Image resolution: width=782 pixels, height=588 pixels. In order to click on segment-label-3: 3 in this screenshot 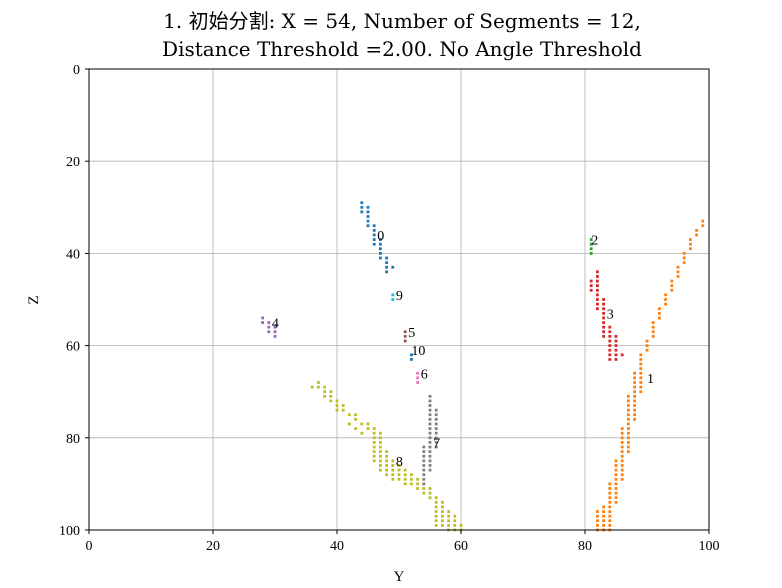, I will do `click(610, 314)`.